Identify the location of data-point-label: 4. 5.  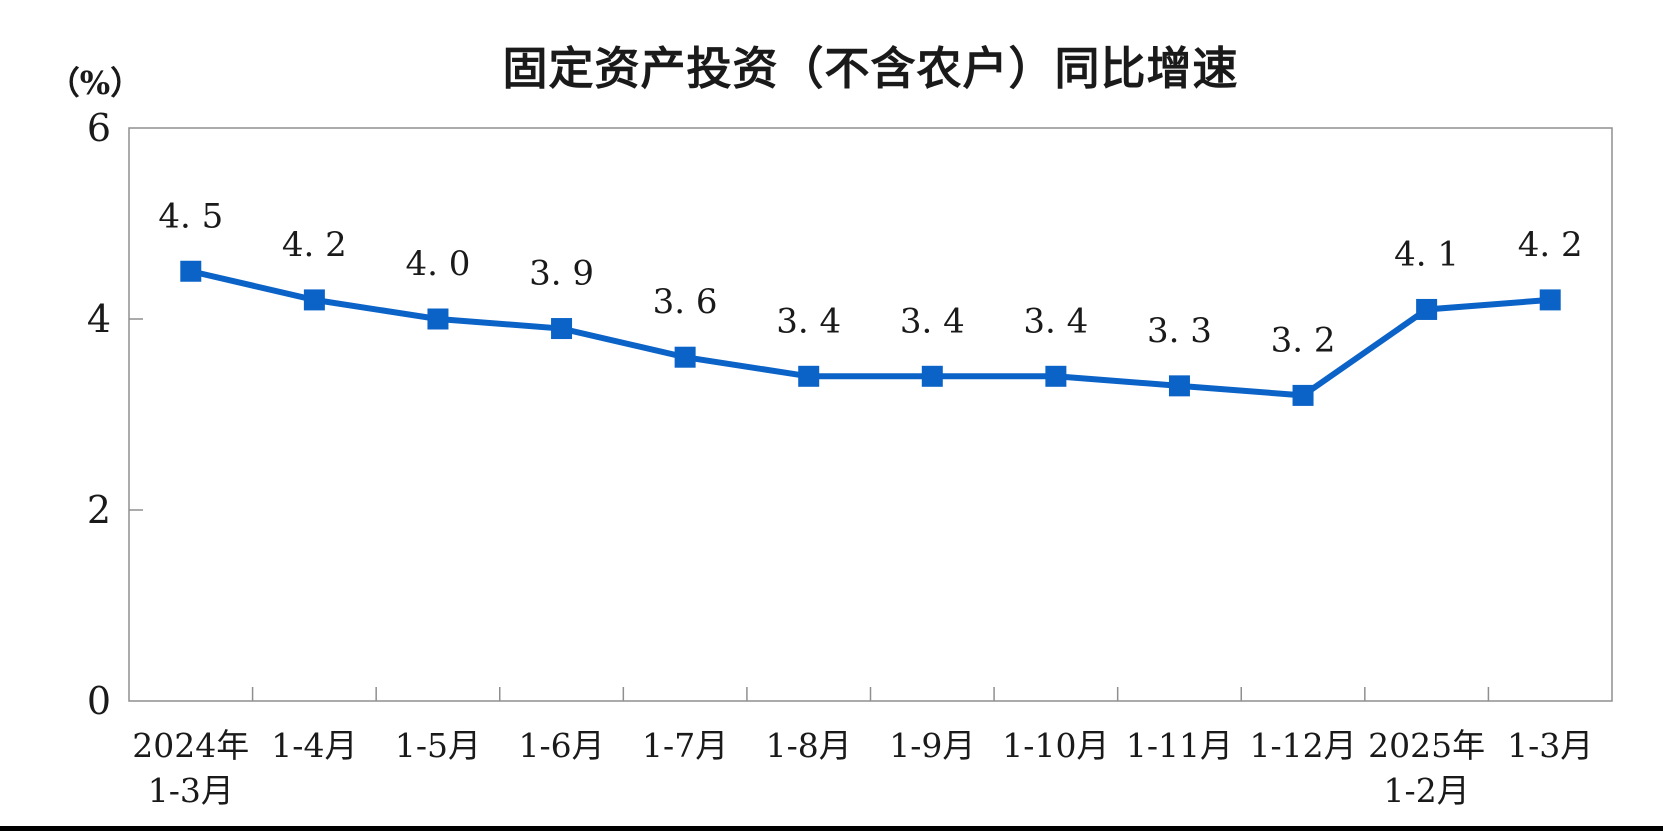
(190, 216).